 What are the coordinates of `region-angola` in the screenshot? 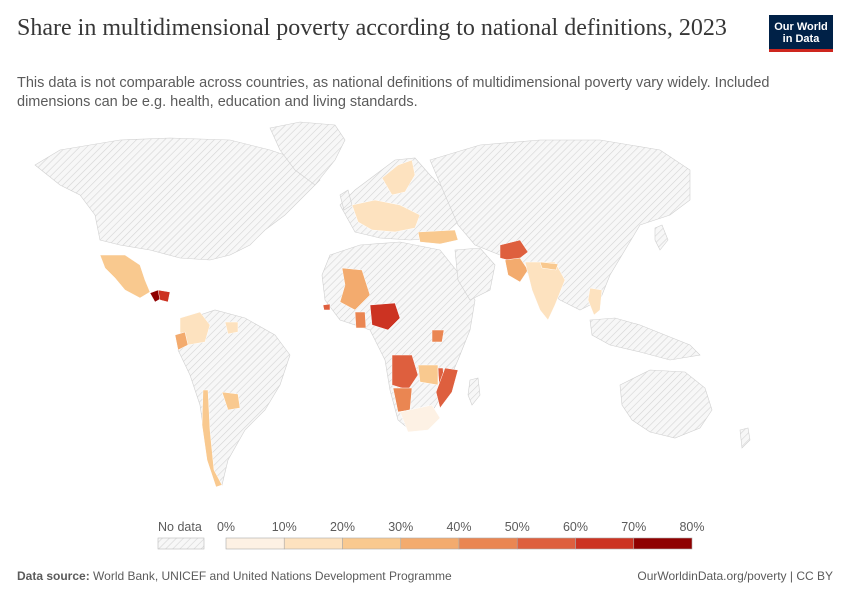 It's located at (405, 372).